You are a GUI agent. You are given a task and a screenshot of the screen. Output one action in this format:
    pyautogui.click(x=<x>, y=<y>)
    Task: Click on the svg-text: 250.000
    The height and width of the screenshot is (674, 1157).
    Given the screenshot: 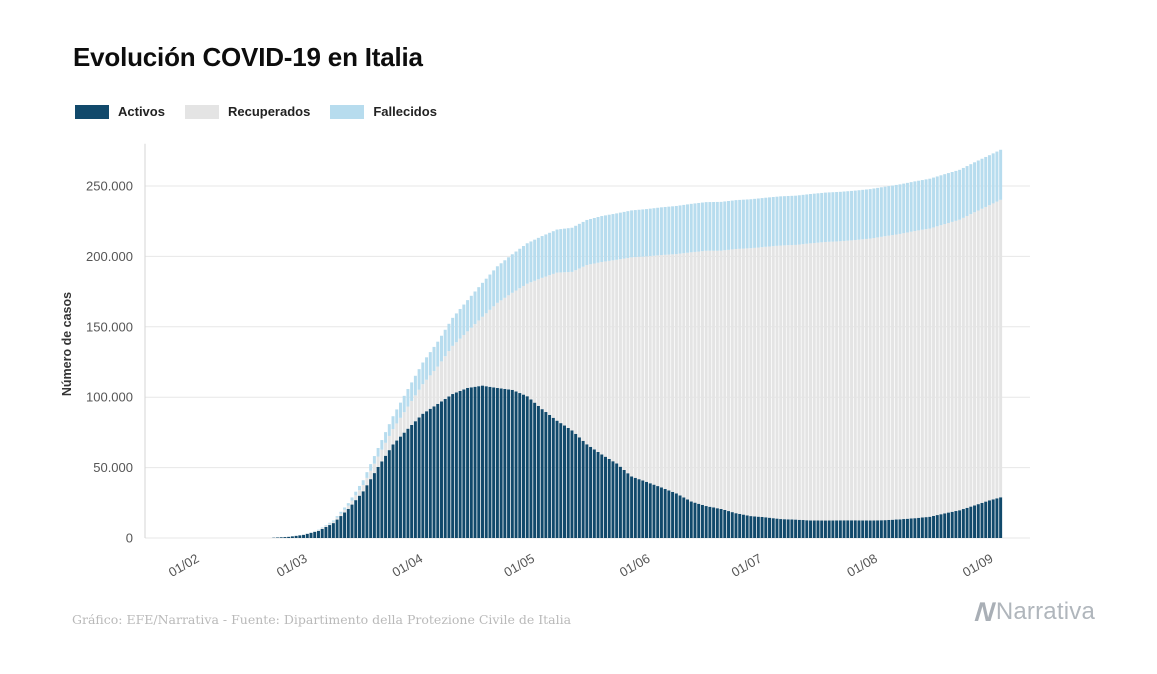 What is the action you would take?
    pyautogui.click(x=109, y=186)
    